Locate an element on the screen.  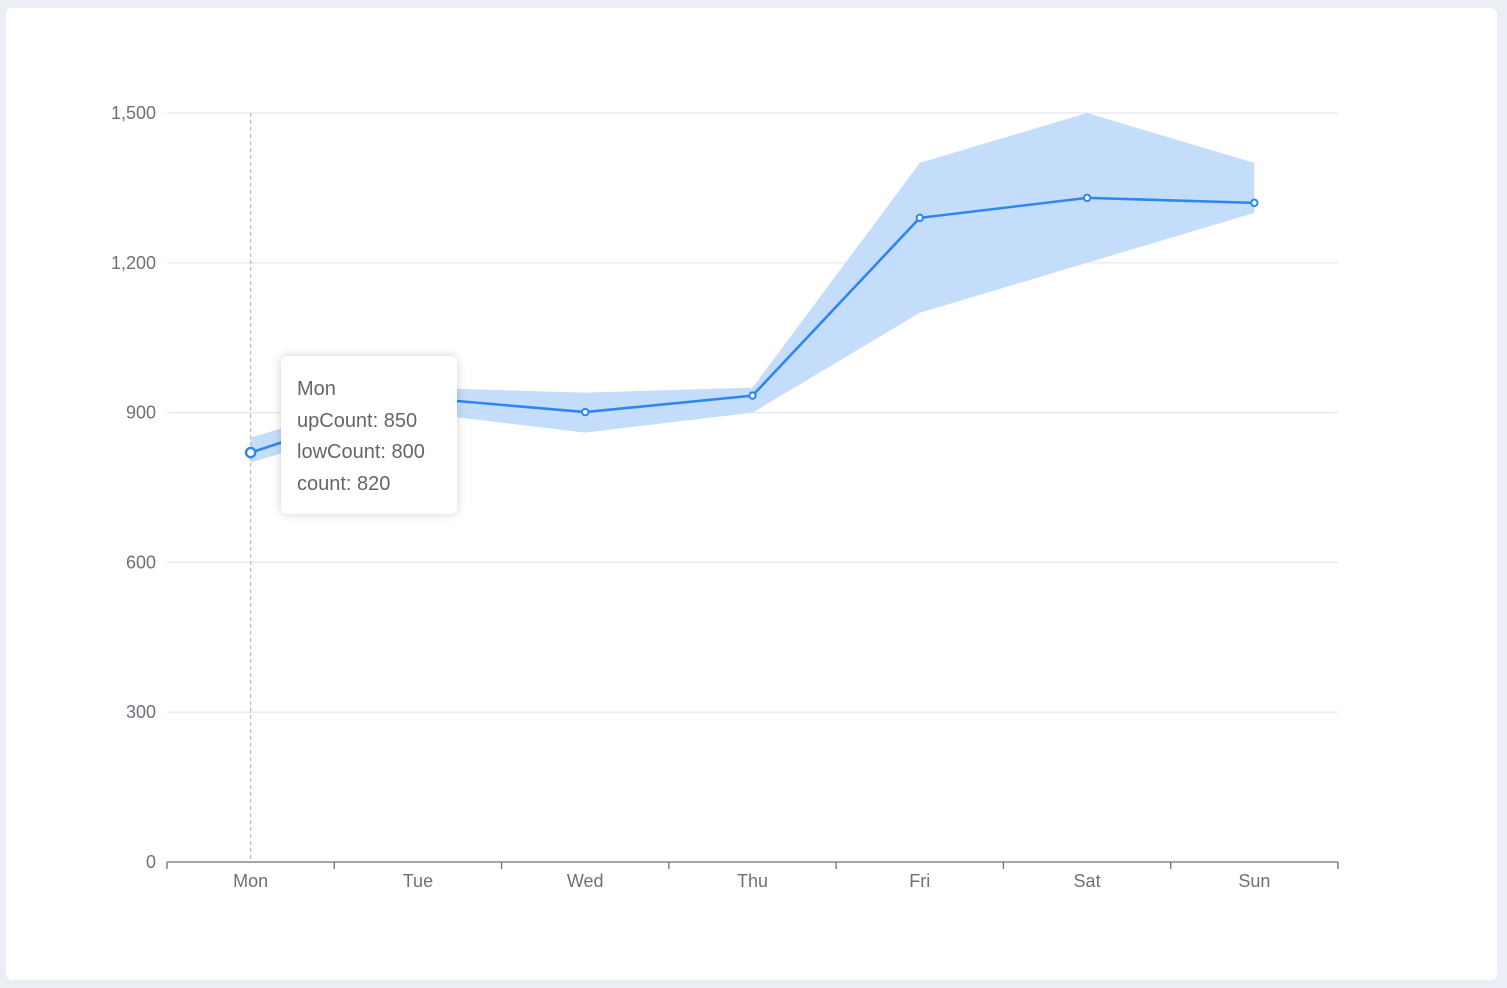
x-tick-label: Sat is located at coordinates (1087, 881).